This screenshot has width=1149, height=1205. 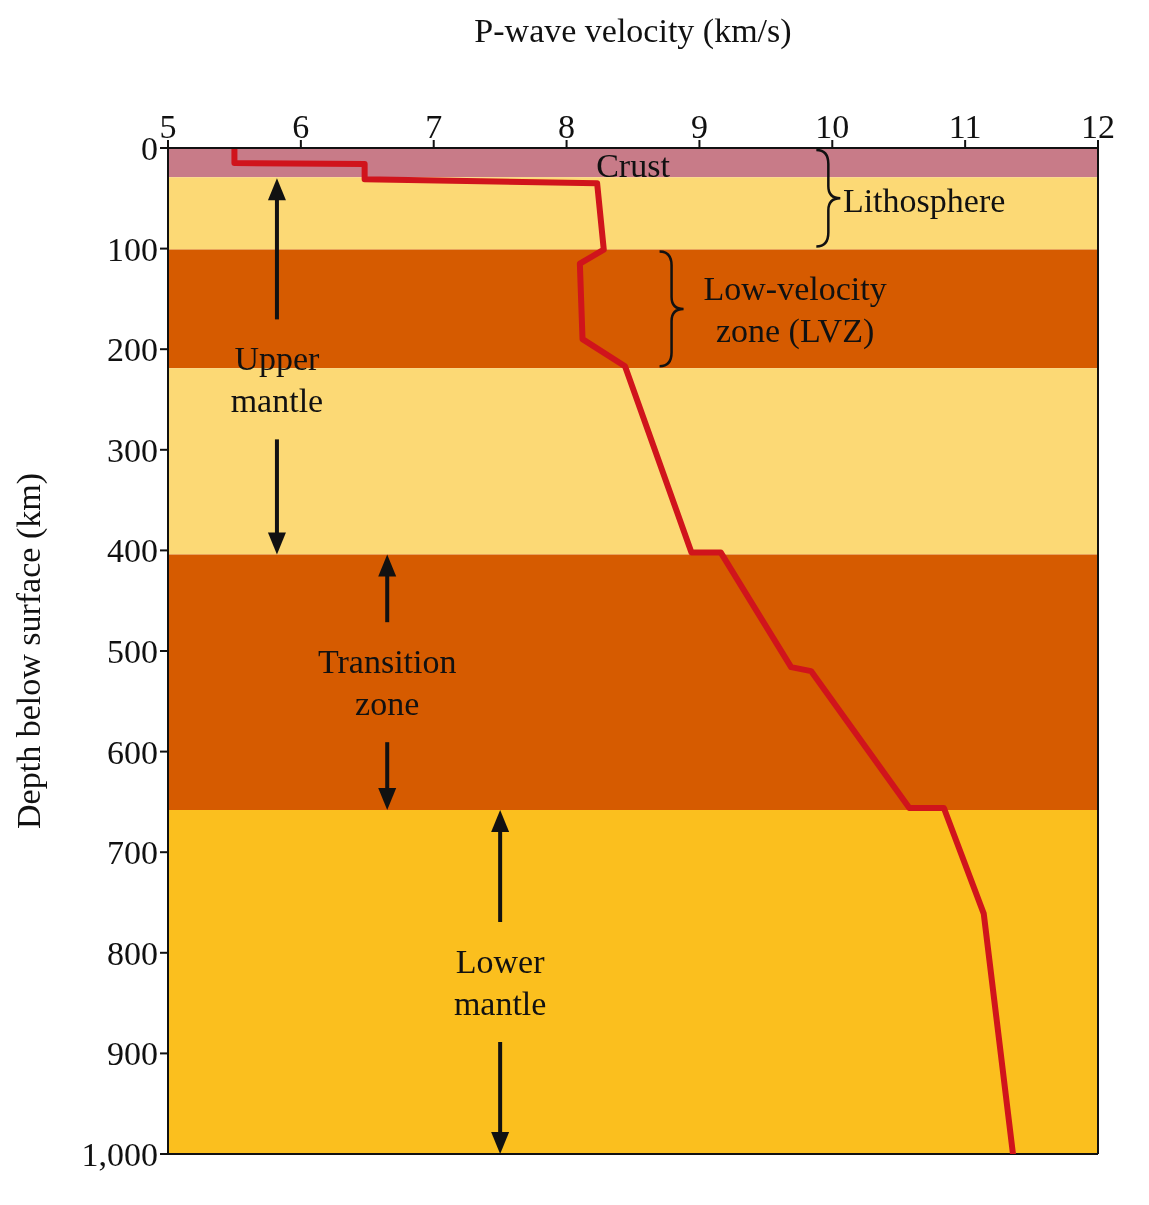 What do you see at coordinates (132, 652) in the screenshot?
I see `y-tick-label: 500` at bounding box center [132, 652].